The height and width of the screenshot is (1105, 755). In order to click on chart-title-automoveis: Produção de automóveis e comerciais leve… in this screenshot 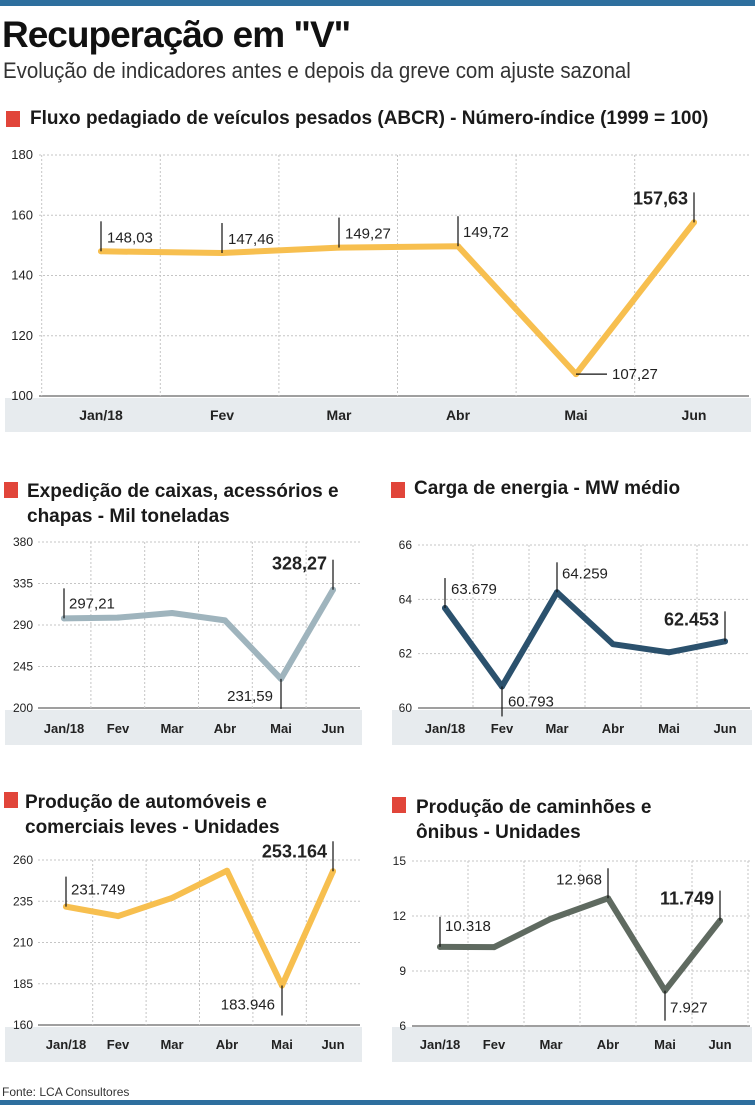, I will do `click(152, 815)`.